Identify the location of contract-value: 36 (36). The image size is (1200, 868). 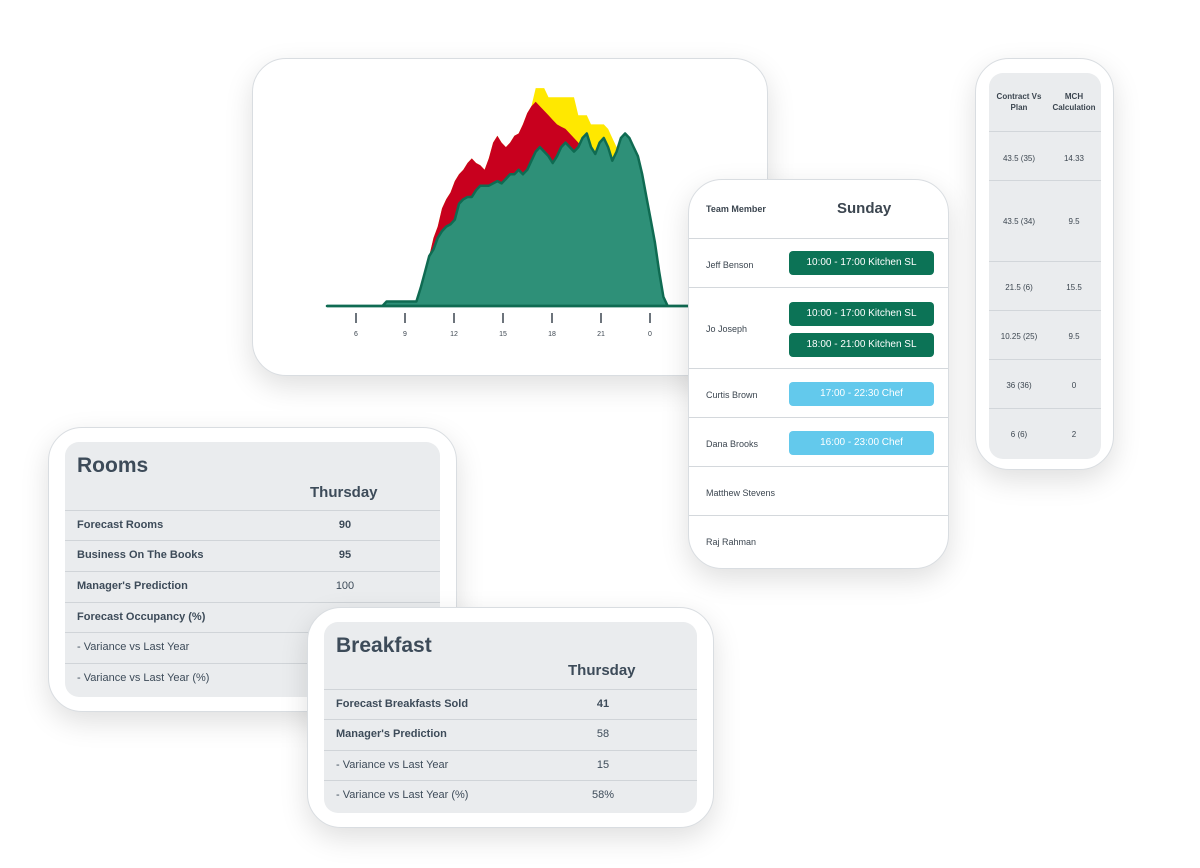
(1019, 385).